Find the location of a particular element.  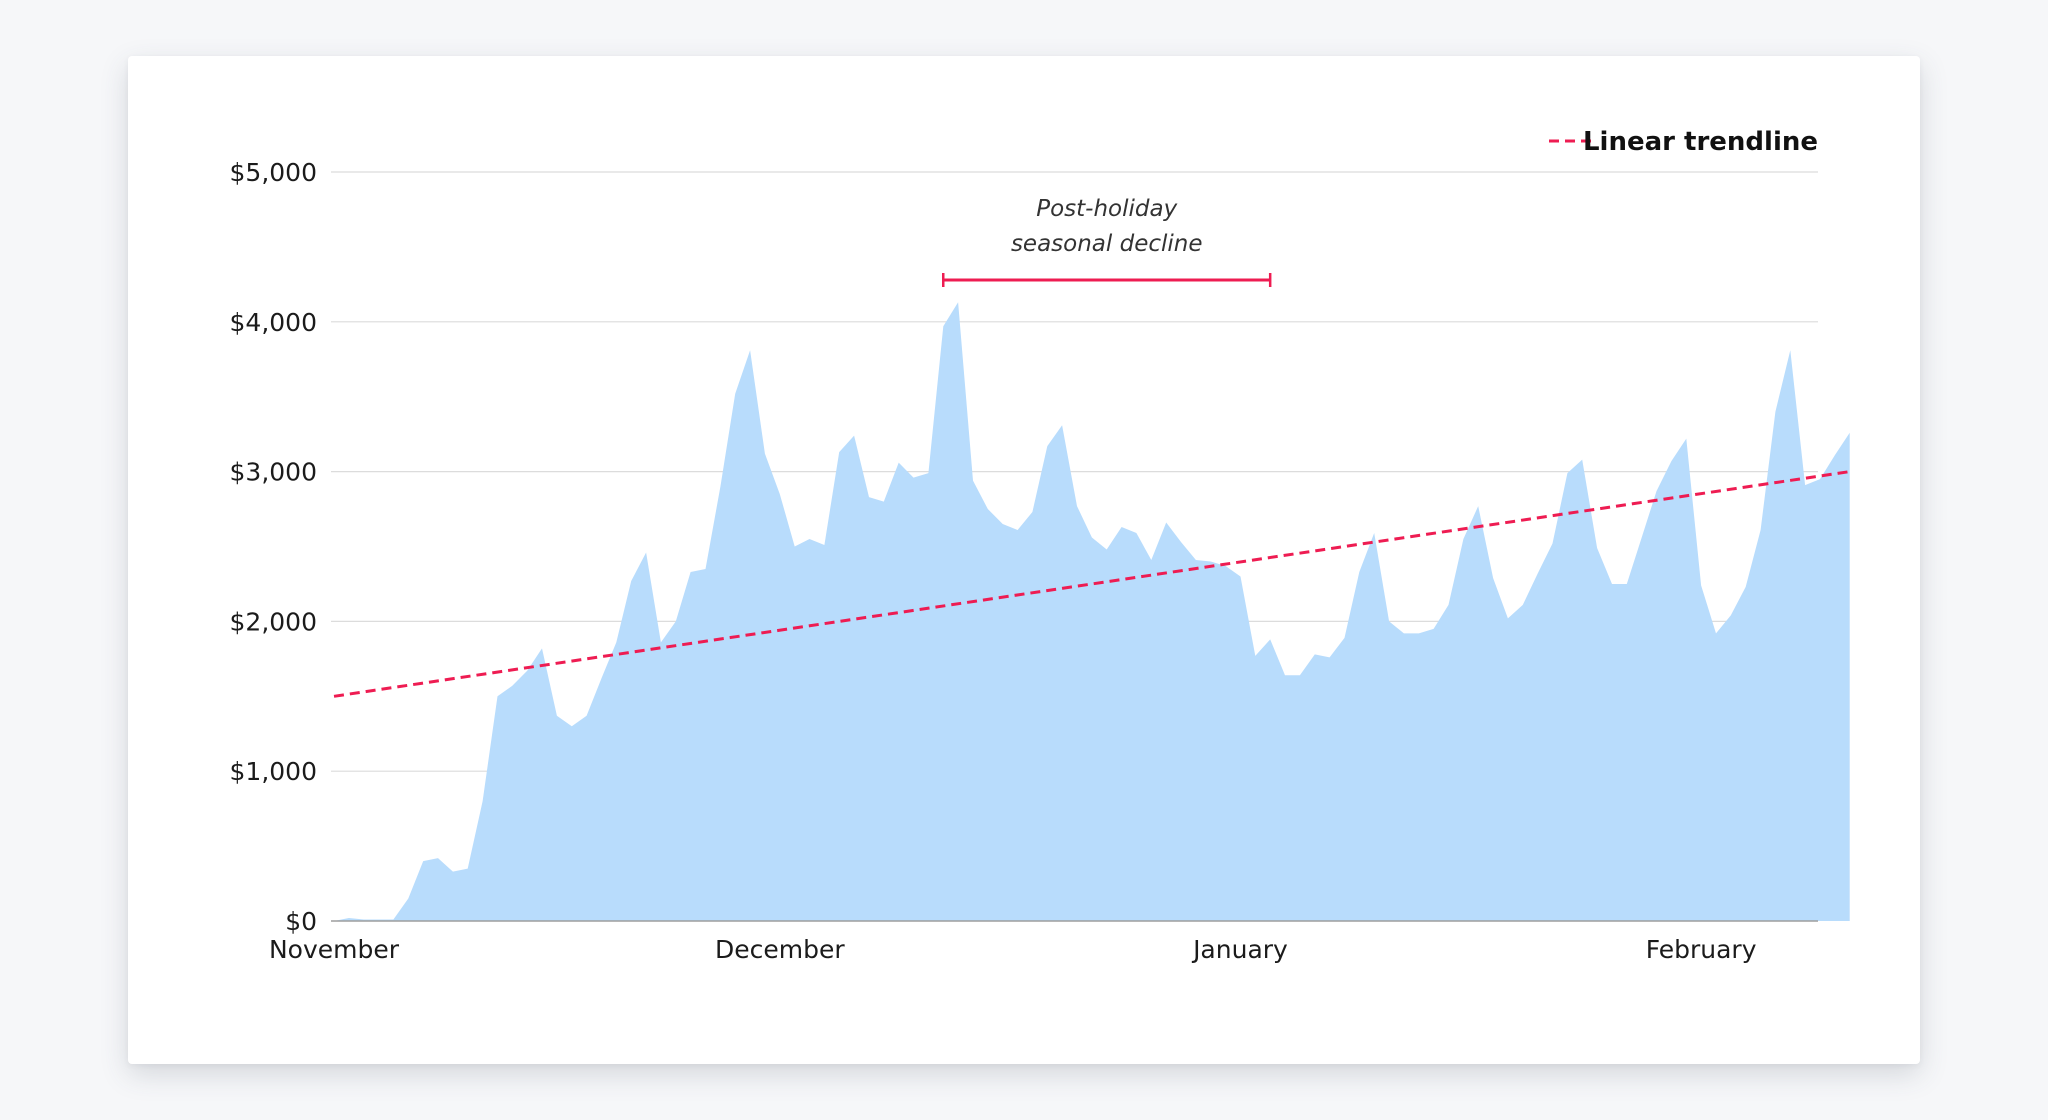

x-tick-label: December is located at coordinates (780, 949).